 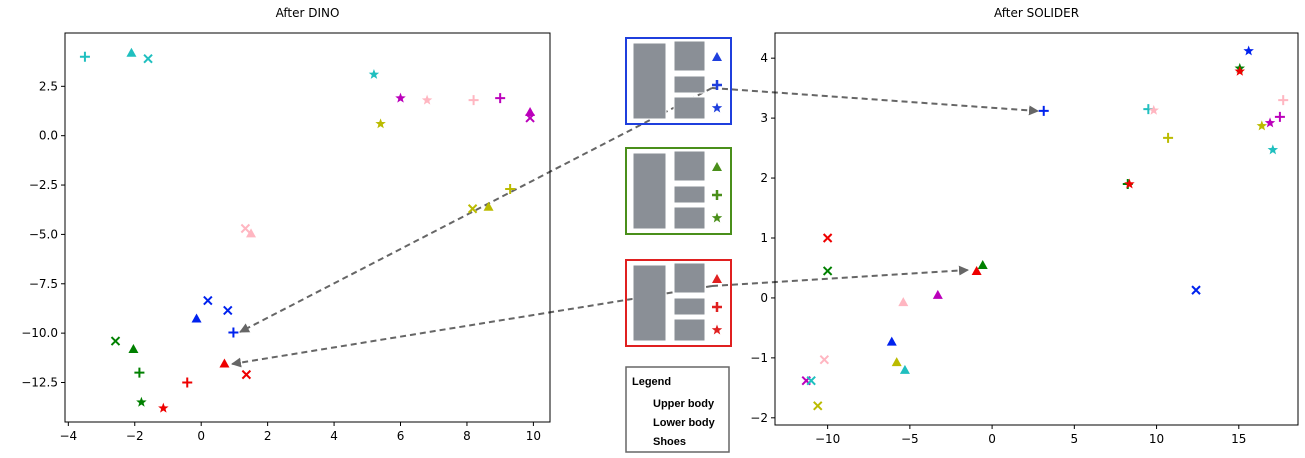 What do you see at coordinates (764, 118) in the screenshot?
I see `y-tick-label: 3` at bounding box center [764, 118].